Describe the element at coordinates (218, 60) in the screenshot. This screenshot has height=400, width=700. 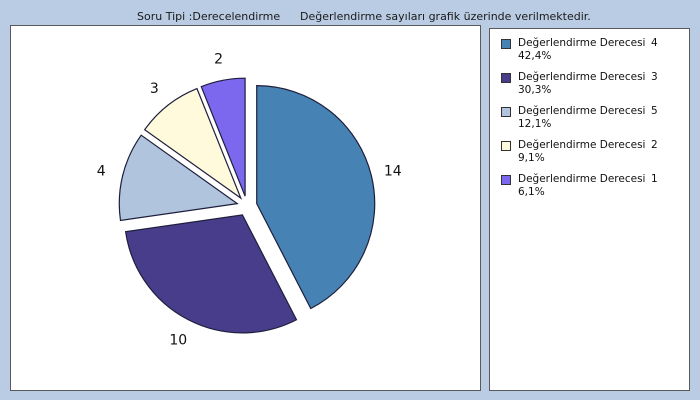
I see `pie-value-label: 2` at that location.